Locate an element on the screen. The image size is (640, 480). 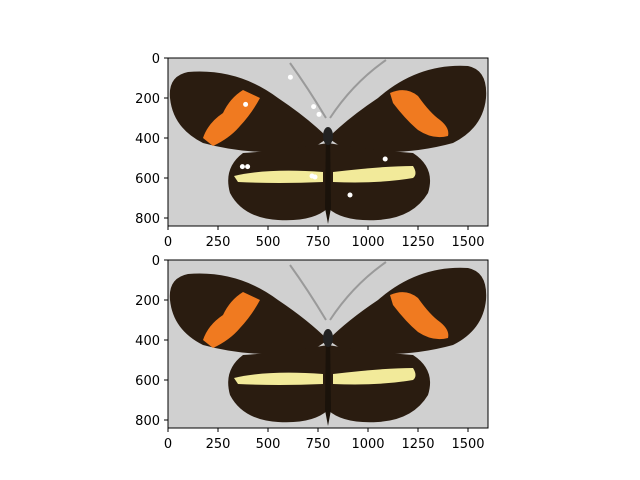
bottom-x-tick-label: 500 is located at coordinates (268, 444).